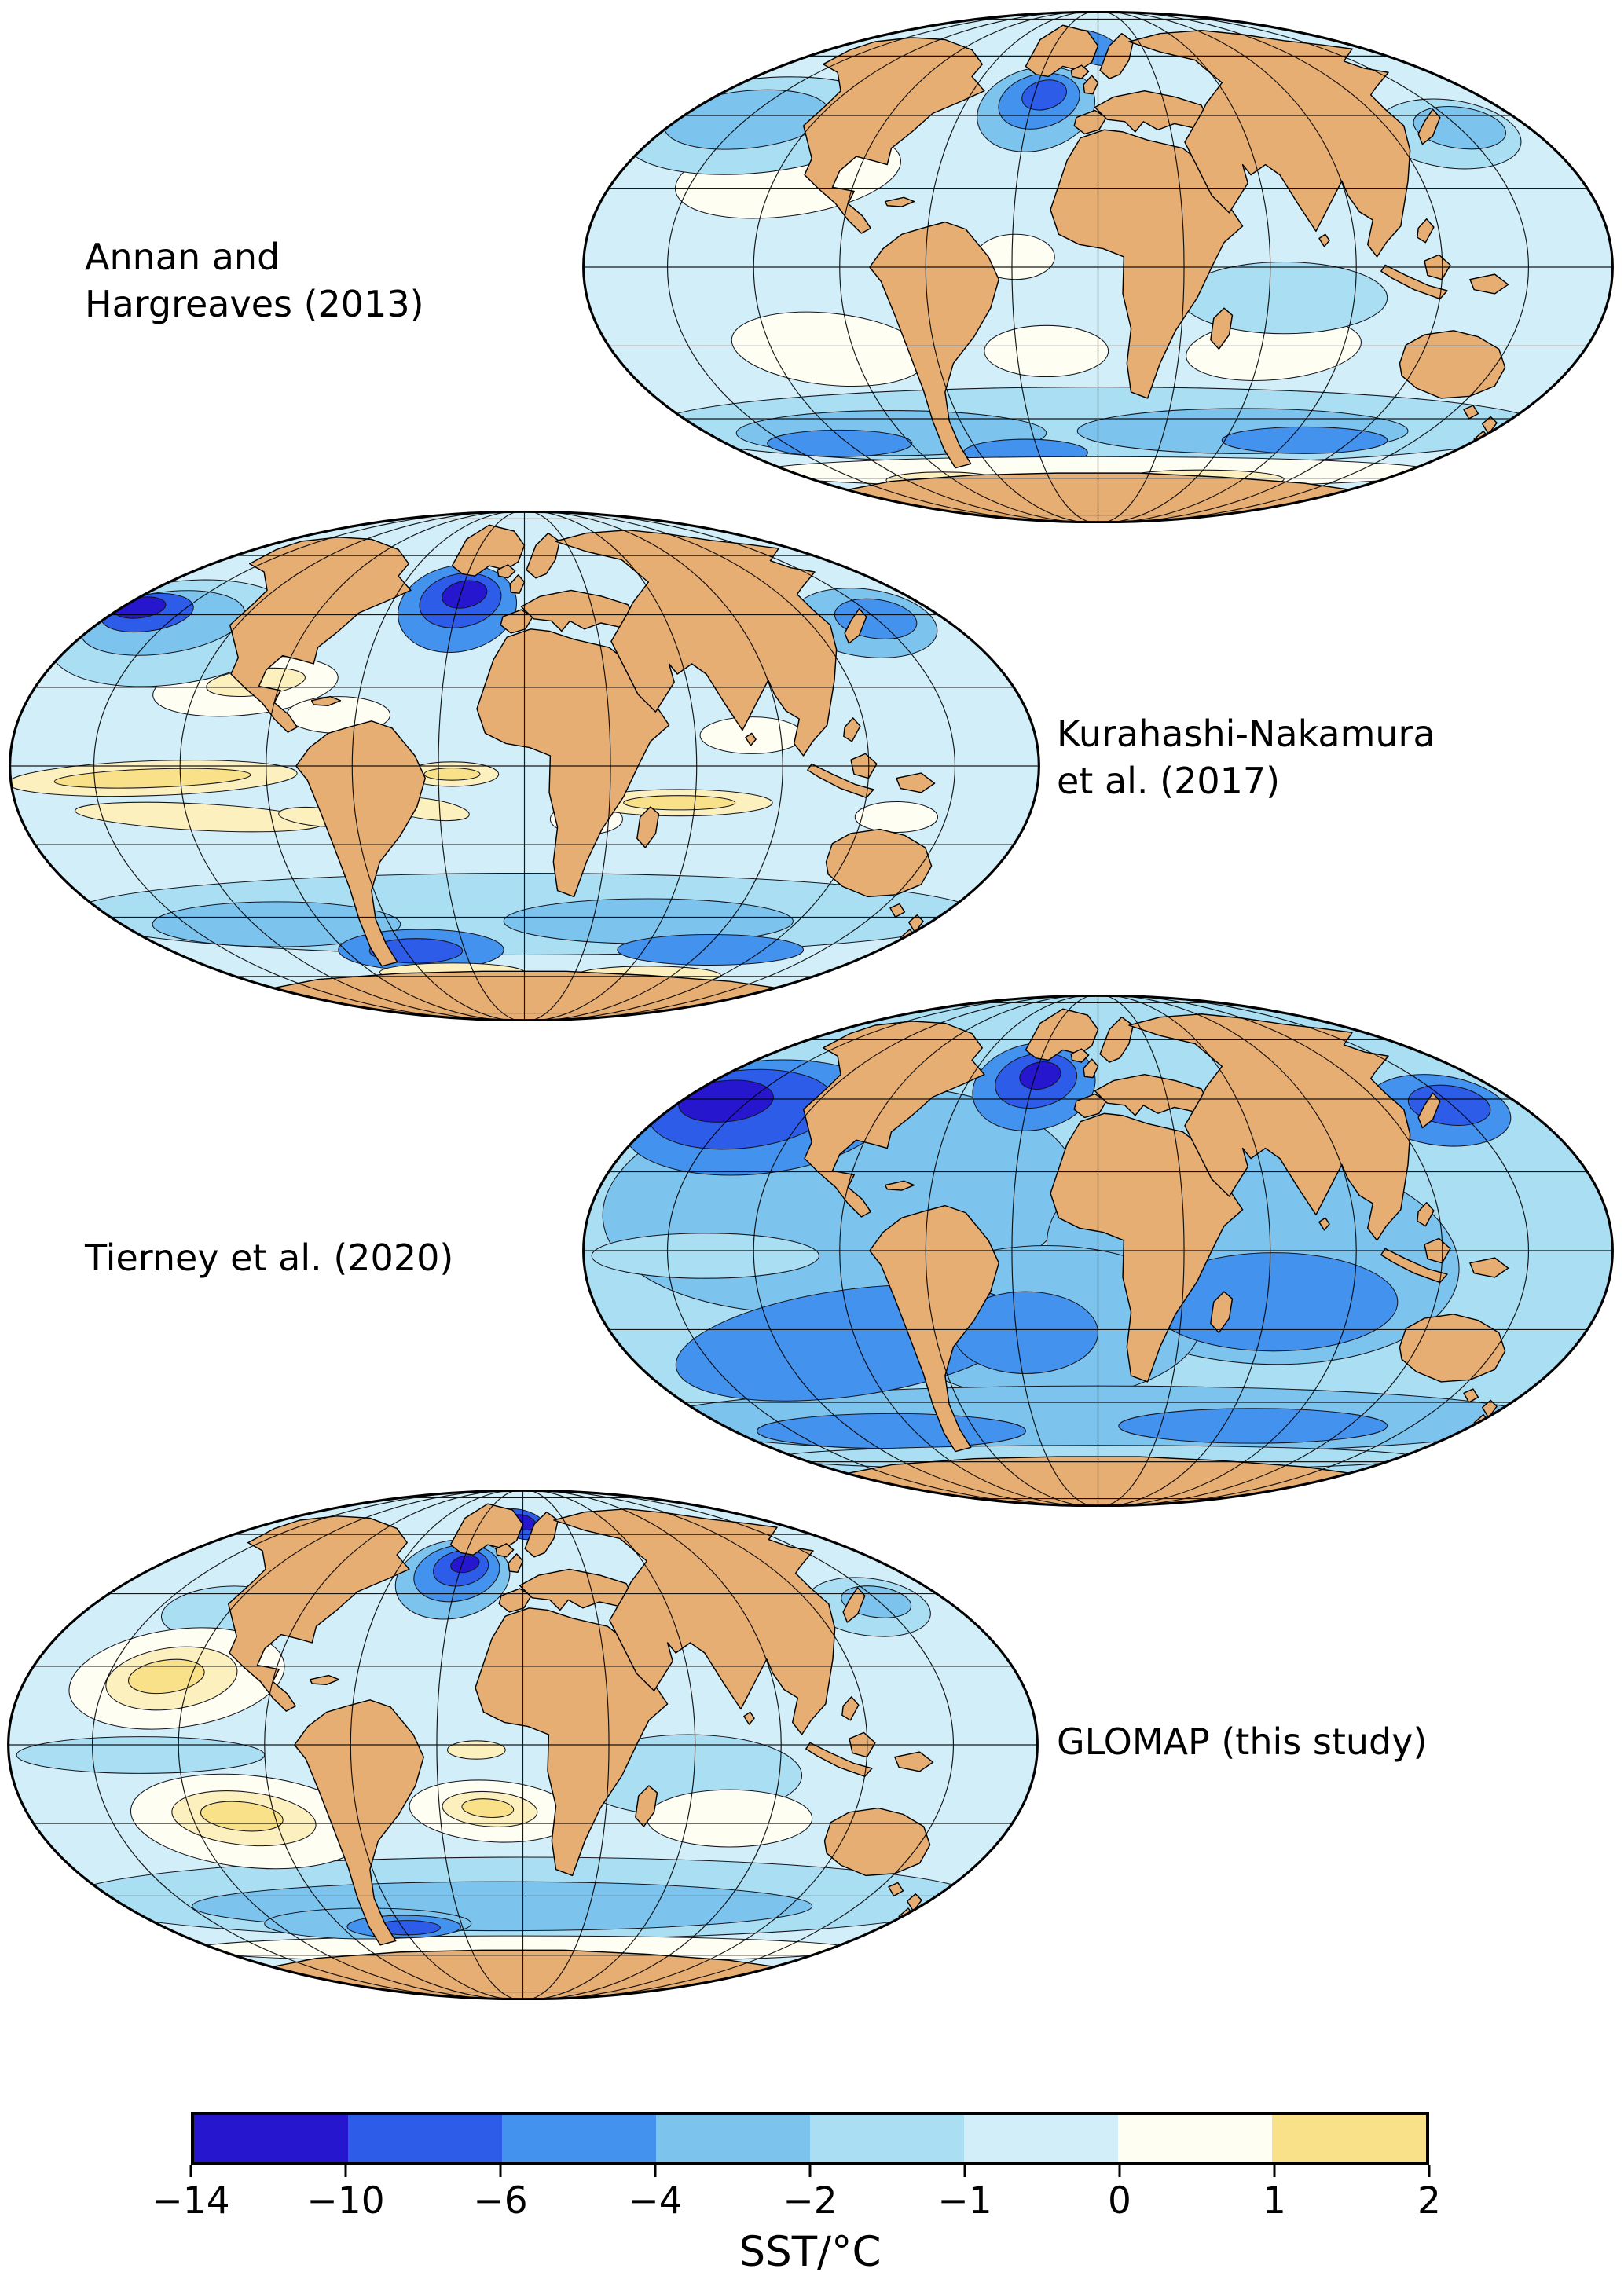 This screenshot has width=1624, height=2272. I want to click on colorbar-tick-label: −2, so click(811, 2201).